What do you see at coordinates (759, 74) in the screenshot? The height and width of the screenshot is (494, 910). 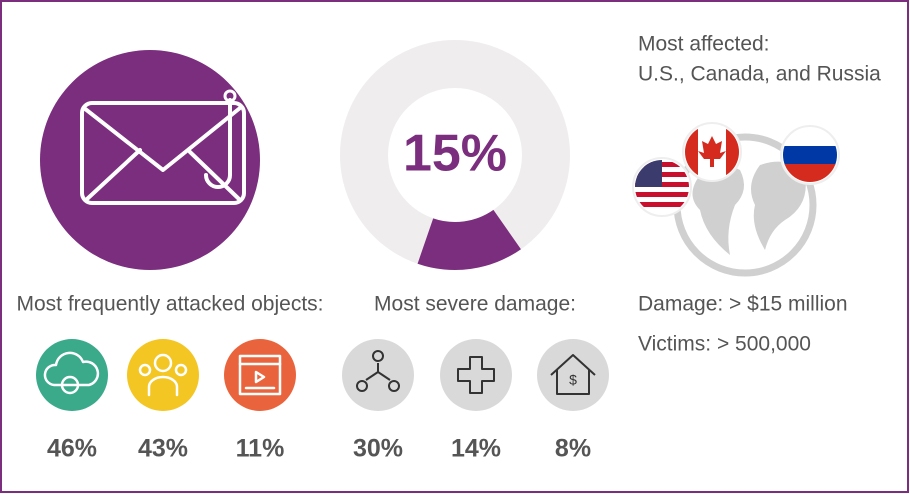 I see `countries: U.S., Canada, and Russia` at bounding box center [759, 74].